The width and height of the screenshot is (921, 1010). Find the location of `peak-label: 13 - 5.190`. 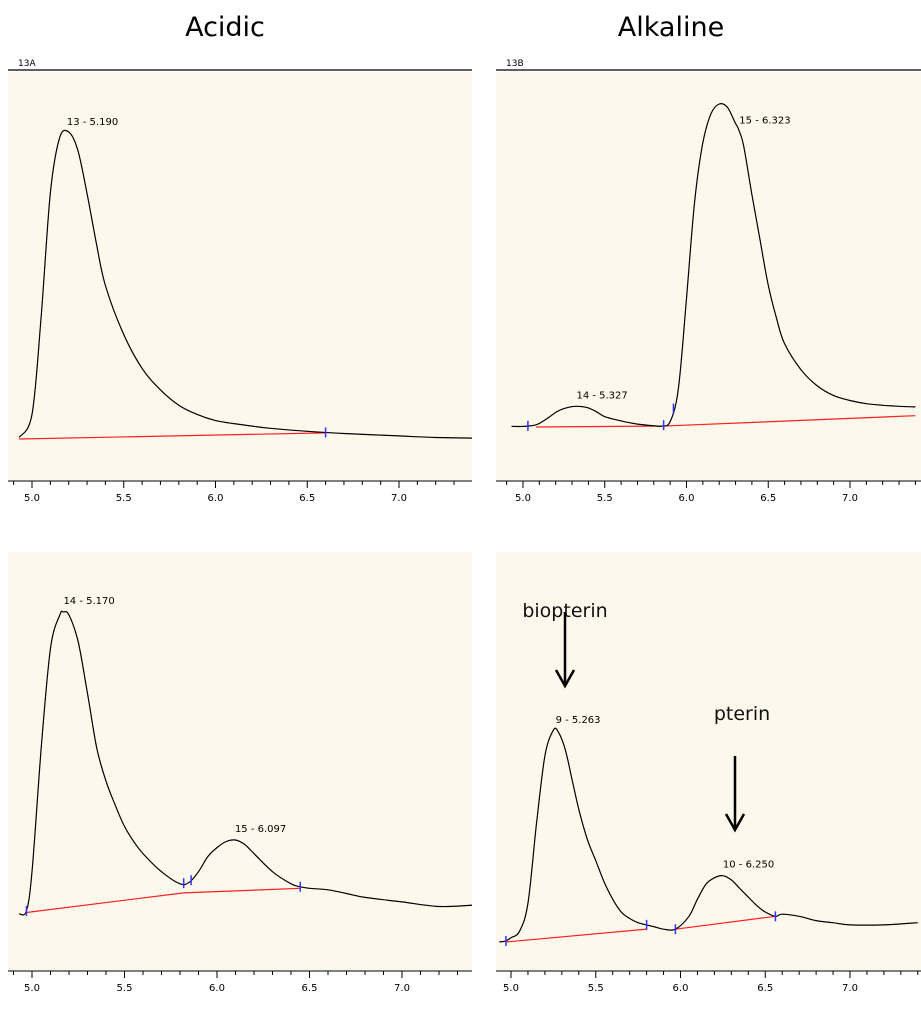

peak-label: 13 - 5.190 is located at coordinates (92, 122).